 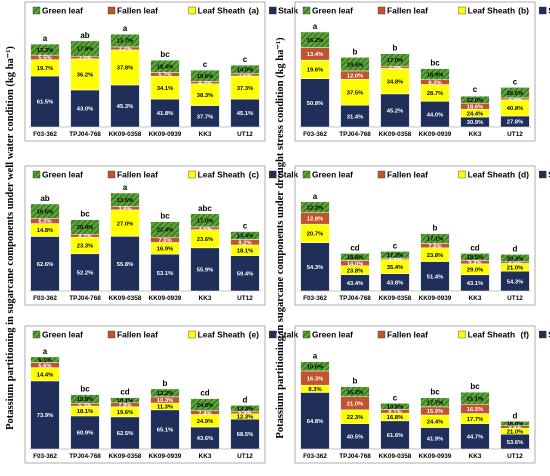 I want to click on segment-value-label: 10.1%, so click(x=125, y=401).